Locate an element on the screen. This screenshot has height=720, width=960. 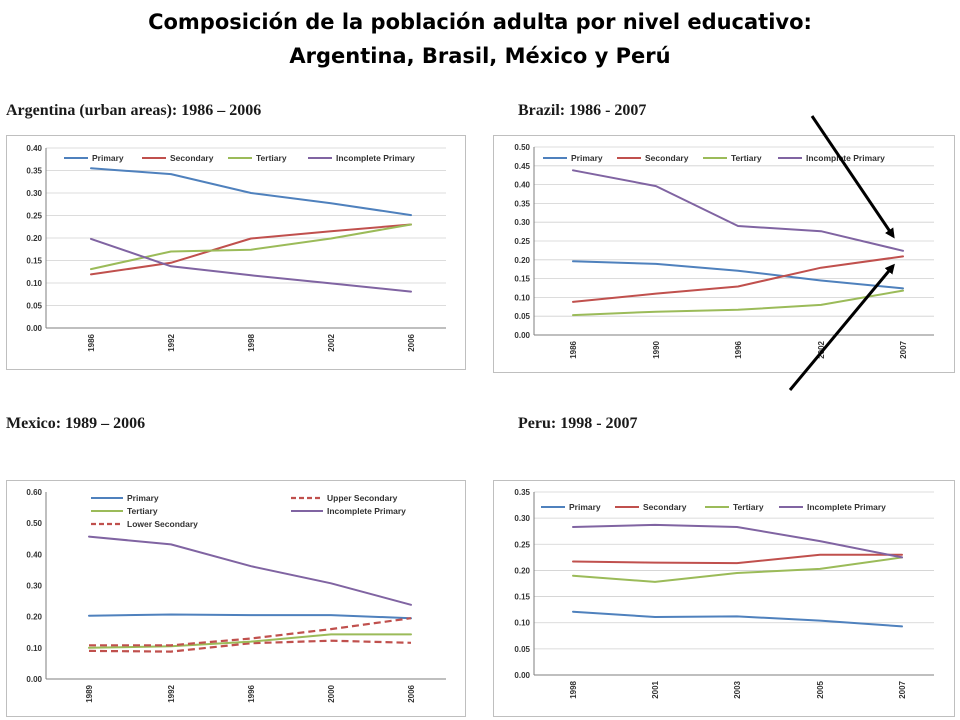
peru-panel-title: Peru: 1998 - 2007 is located at coordinates (578, 423).